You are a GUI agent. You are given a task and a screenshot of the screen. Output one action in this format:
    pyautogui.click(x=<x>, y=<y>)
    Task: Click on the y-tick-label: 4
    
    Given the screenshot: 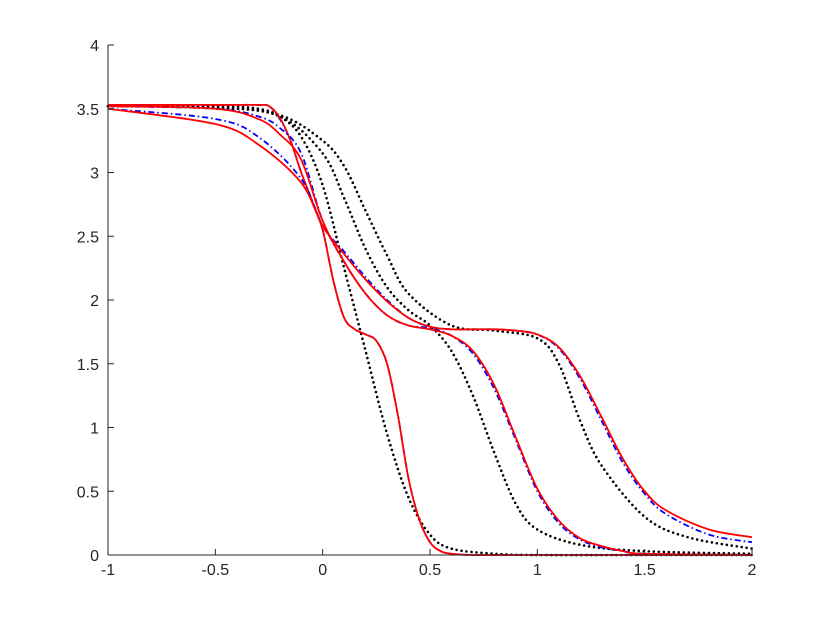 What is the action you would take?
    pyautogui.click(x=94, y=46)
    